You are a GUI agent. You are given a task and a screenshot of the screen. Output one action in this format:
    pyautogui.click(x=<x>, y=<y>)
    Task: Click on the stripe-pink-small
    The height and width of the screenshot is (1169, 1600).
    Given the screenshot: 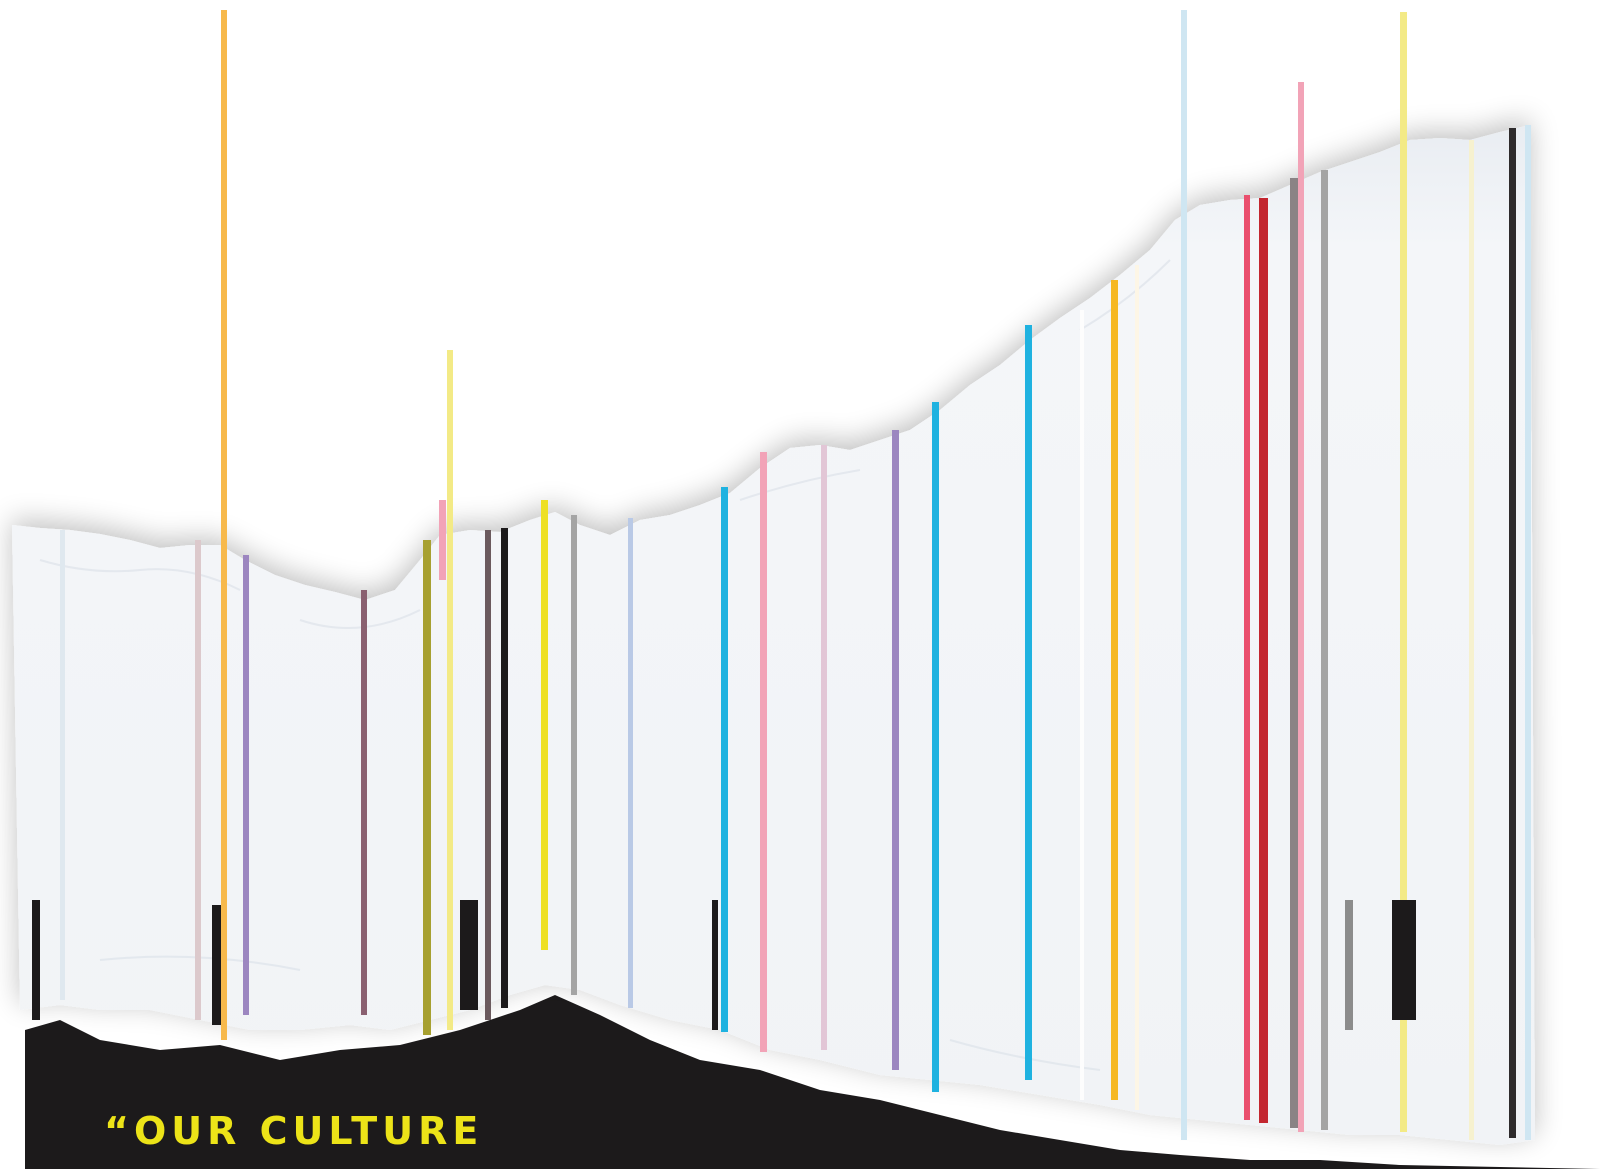 What is the action you would take?
    pyautogui.click(x=442, y=540)
    